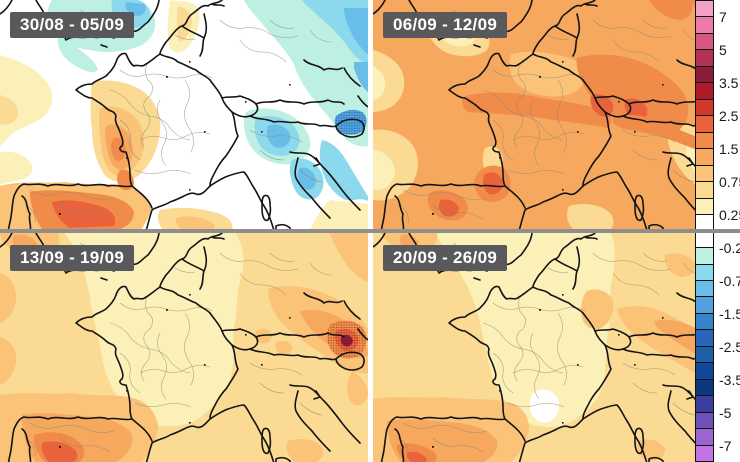  What do you see at coordinates (370, 231) in the screenshot?
I see `panel-divider-horizontal` at bounding box center [370, 231].